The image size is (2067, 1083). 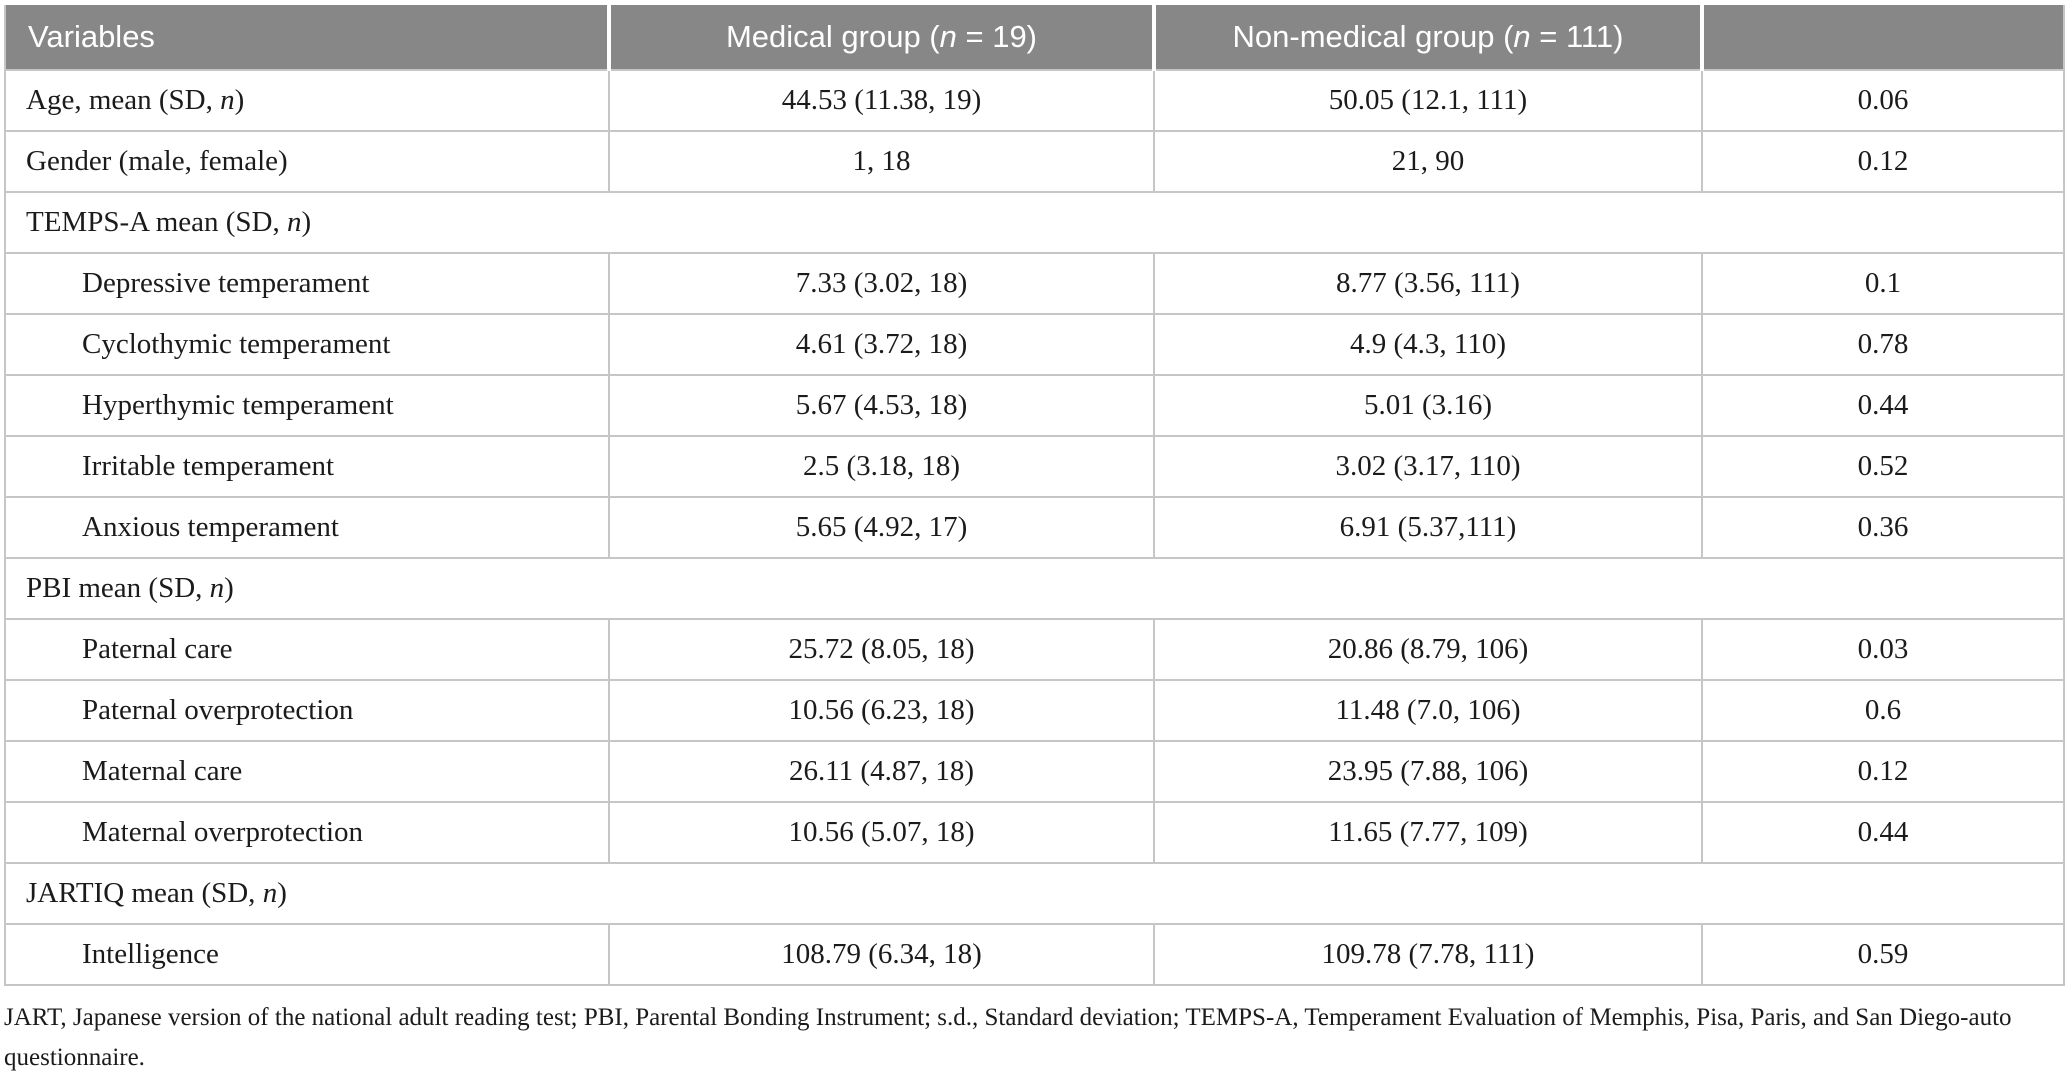 What do you see at coordinates (881, 771) in the screenshot?
I see `cell-value: 26.11 (4.87, 18)` at bounding box center [881, 771].